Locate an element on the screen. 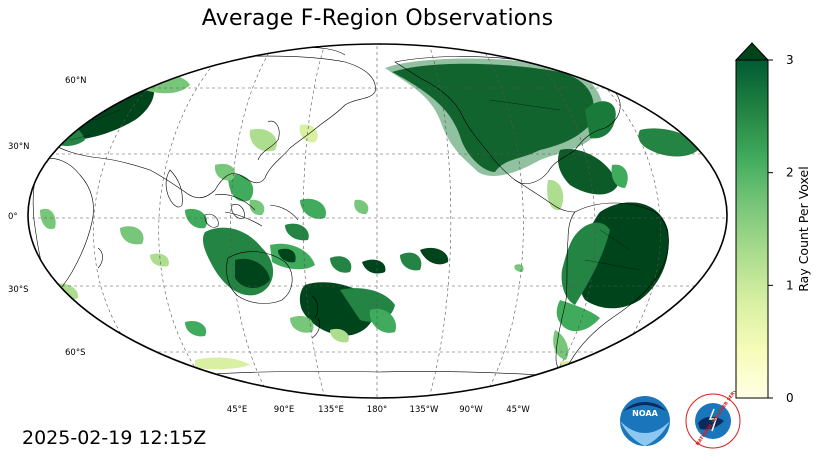 The image size is (820, 461). nws-logo: NATIONAL WEATHER SERVICE is located at coordinates (714, 420).